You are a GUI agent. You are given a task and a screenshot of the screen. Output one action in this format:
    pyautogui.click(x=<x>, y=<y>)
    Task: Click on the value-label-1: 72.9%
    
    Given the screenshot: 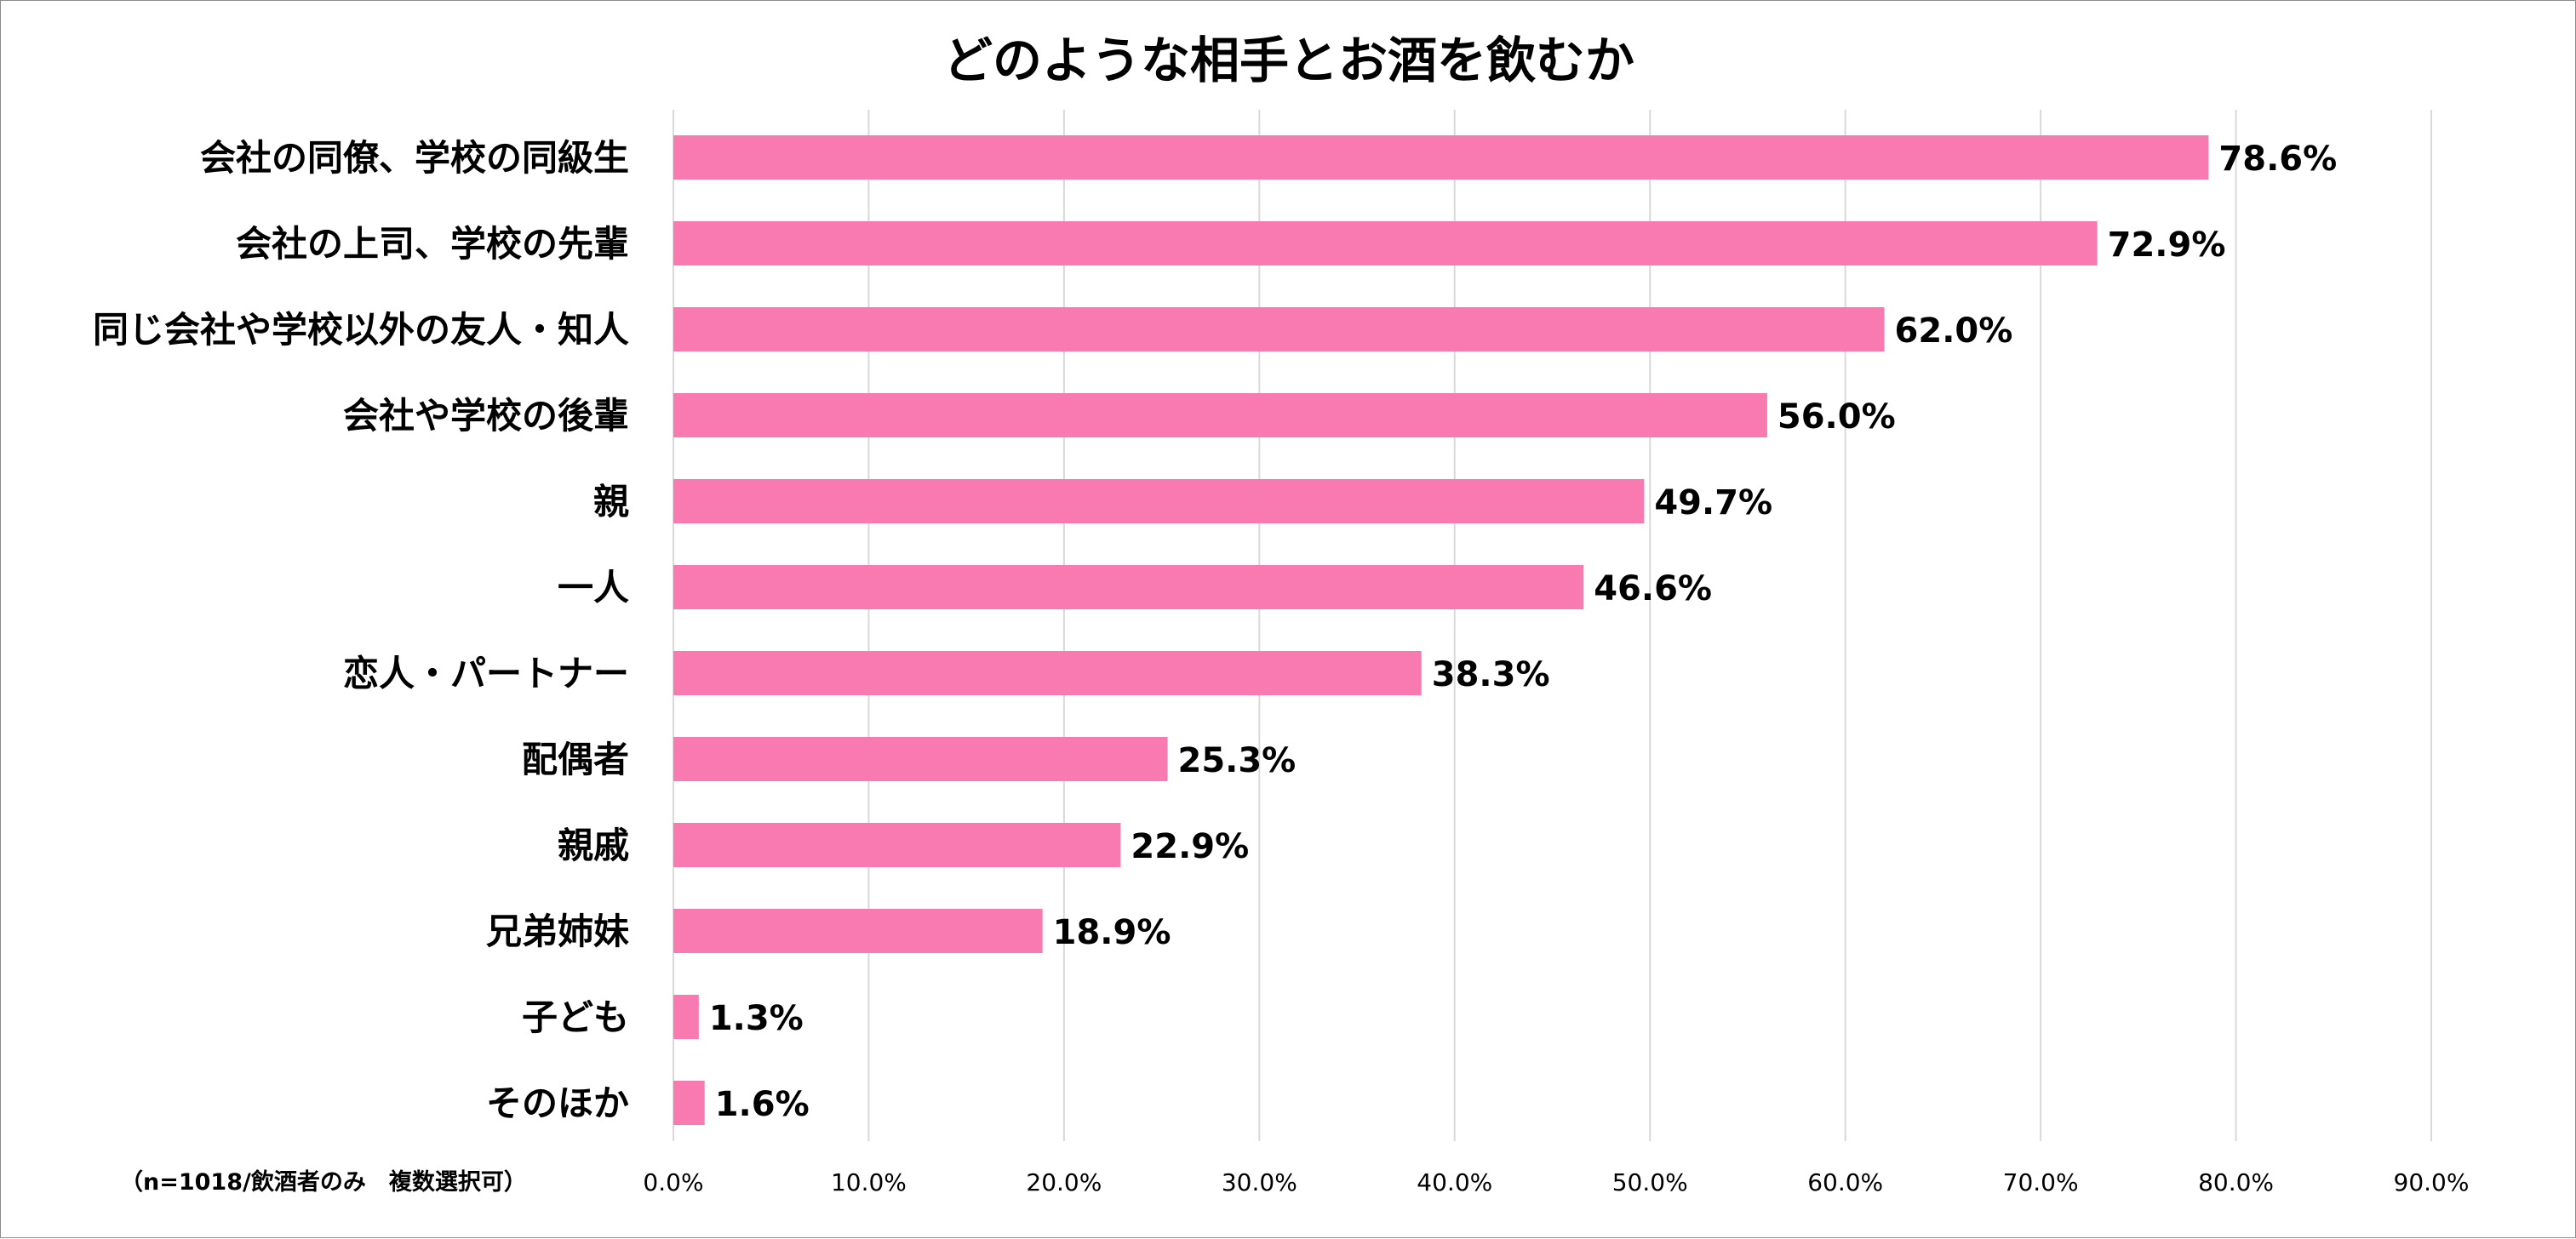 What is the action you would take?
    pyautogui.click(x=2167, y=245)
    